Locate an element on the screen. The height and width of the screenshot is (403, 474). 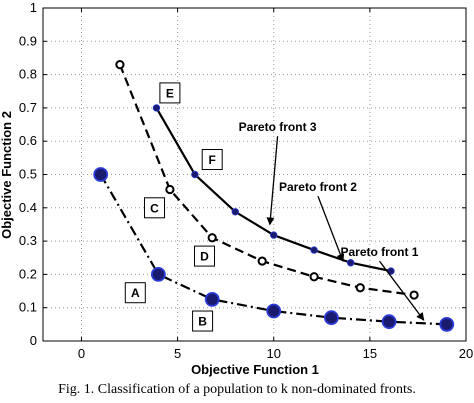
y-tick-label: 1 is located at coordinates (33, 7).